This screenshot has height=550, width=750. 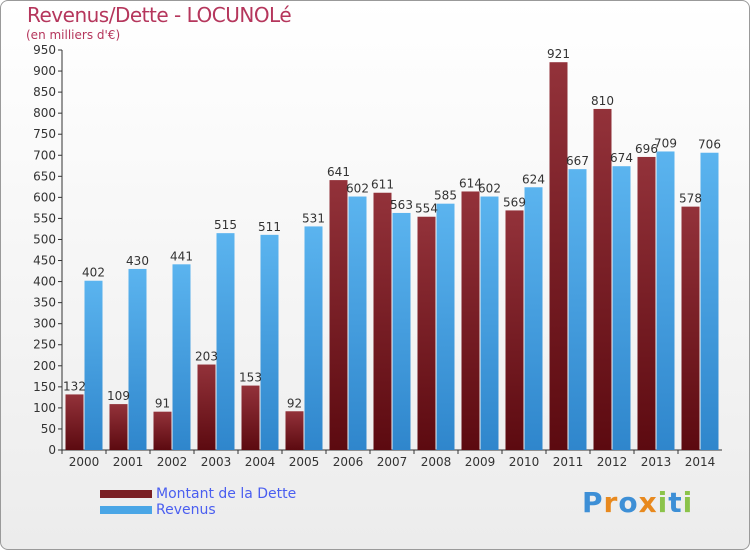 What do you see at coordinates (621, 158) in the screenshot?
I see `value-label-revenue: 674` at bounding box center [621, 158].